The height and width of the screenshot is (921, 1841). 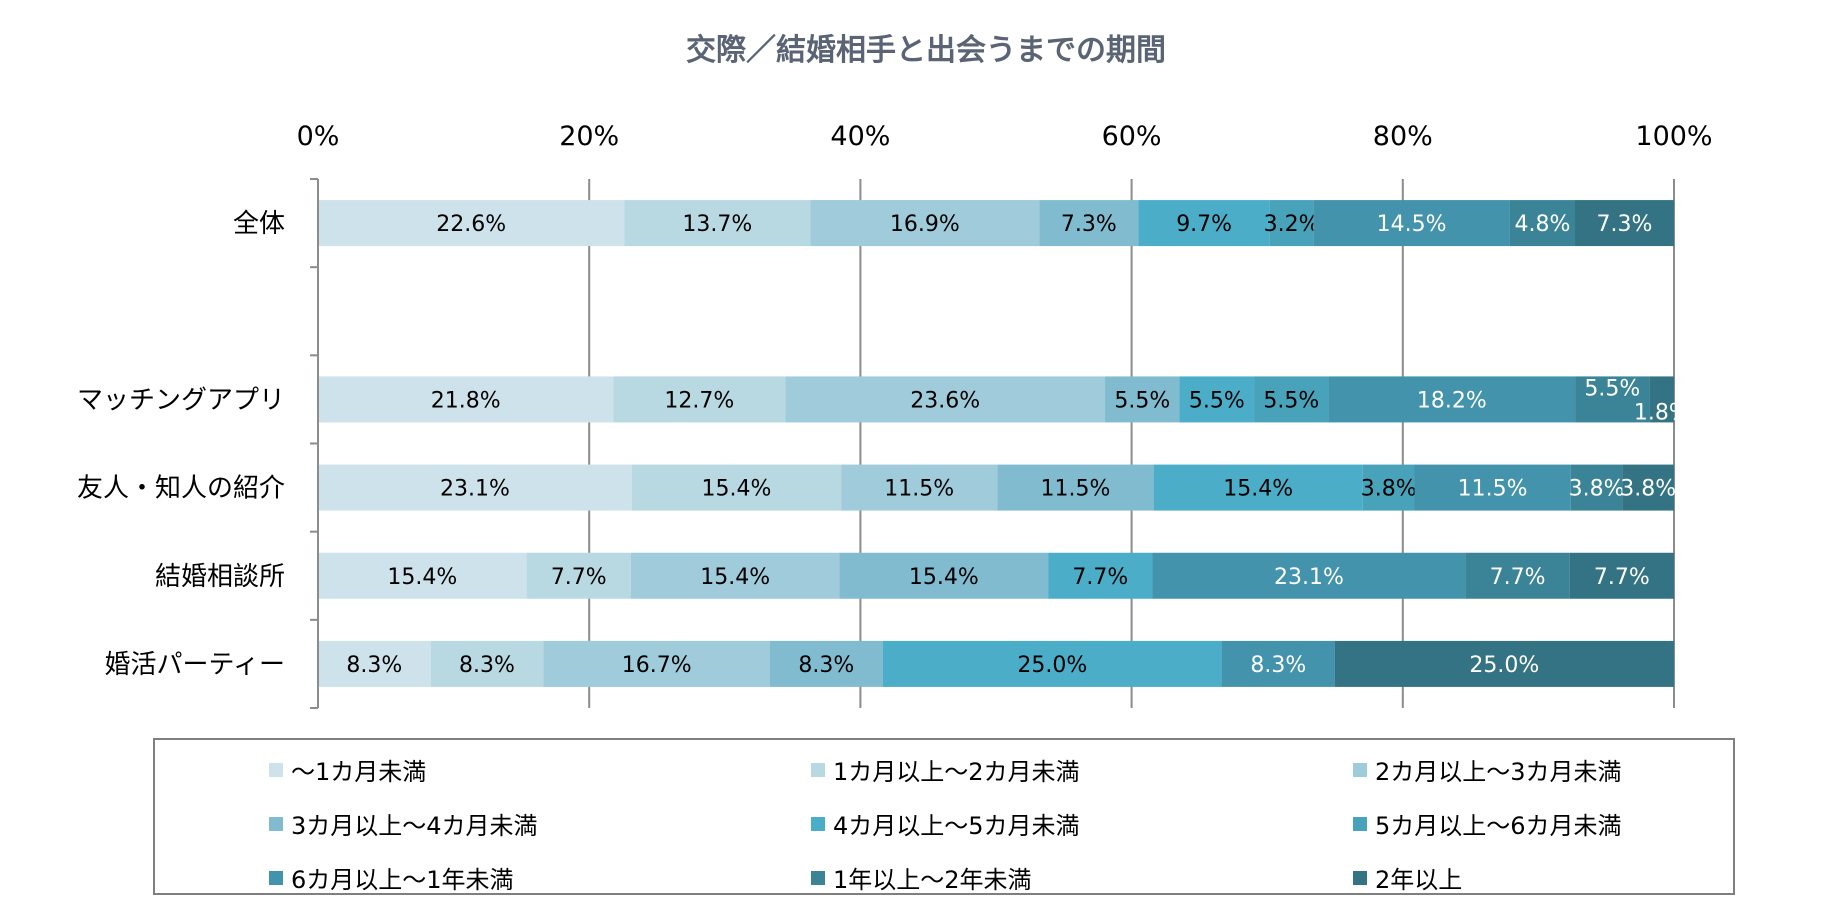 What do you see at coordinates (956, 772) in the screenshot?
I see `legend-label: 1カ月以上～2カ月未満` at bounding box center [956, 772].